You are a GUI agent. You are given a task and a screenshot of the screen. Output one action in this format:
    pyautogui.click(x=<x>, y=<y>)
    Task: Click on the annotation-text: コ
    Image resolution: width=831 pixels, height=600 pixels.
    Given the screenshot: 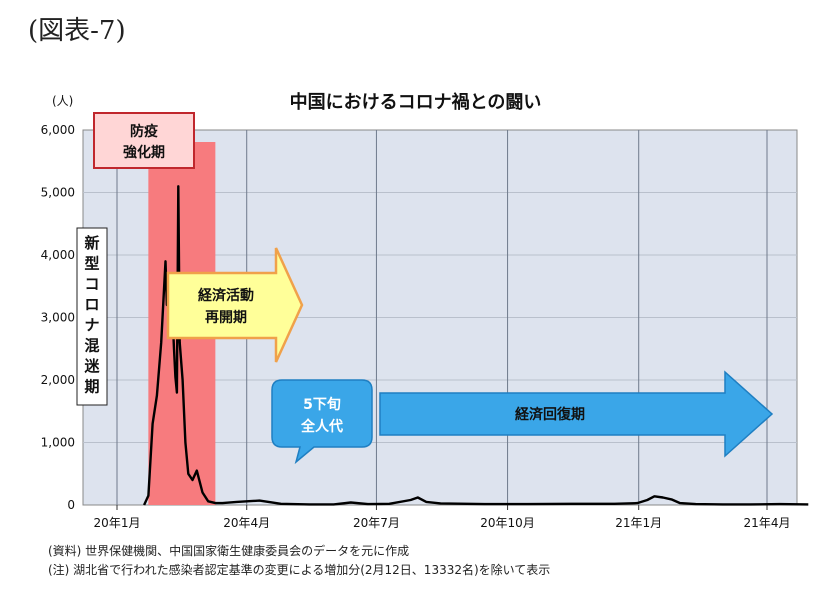 What is the action you would take?
    pyautogui.click(x=91, y=284)
    